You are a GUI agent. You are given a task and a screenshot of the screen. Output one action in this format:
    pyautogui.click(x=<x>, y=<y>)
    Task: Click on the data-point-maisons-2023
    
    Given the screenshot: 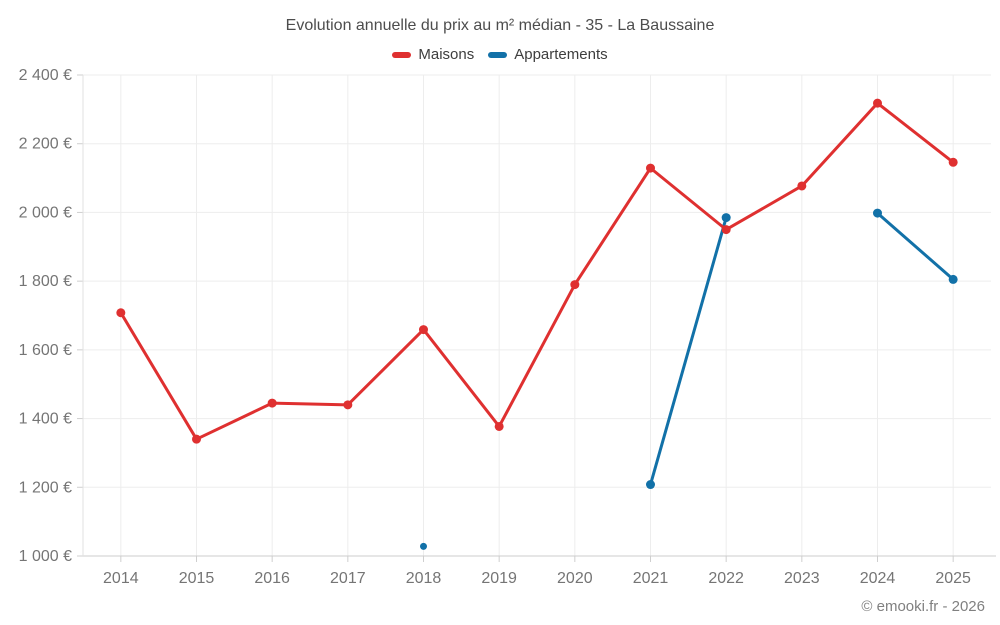 What is the action you would take?
    pyautogui.click(x=802, y=186)
    